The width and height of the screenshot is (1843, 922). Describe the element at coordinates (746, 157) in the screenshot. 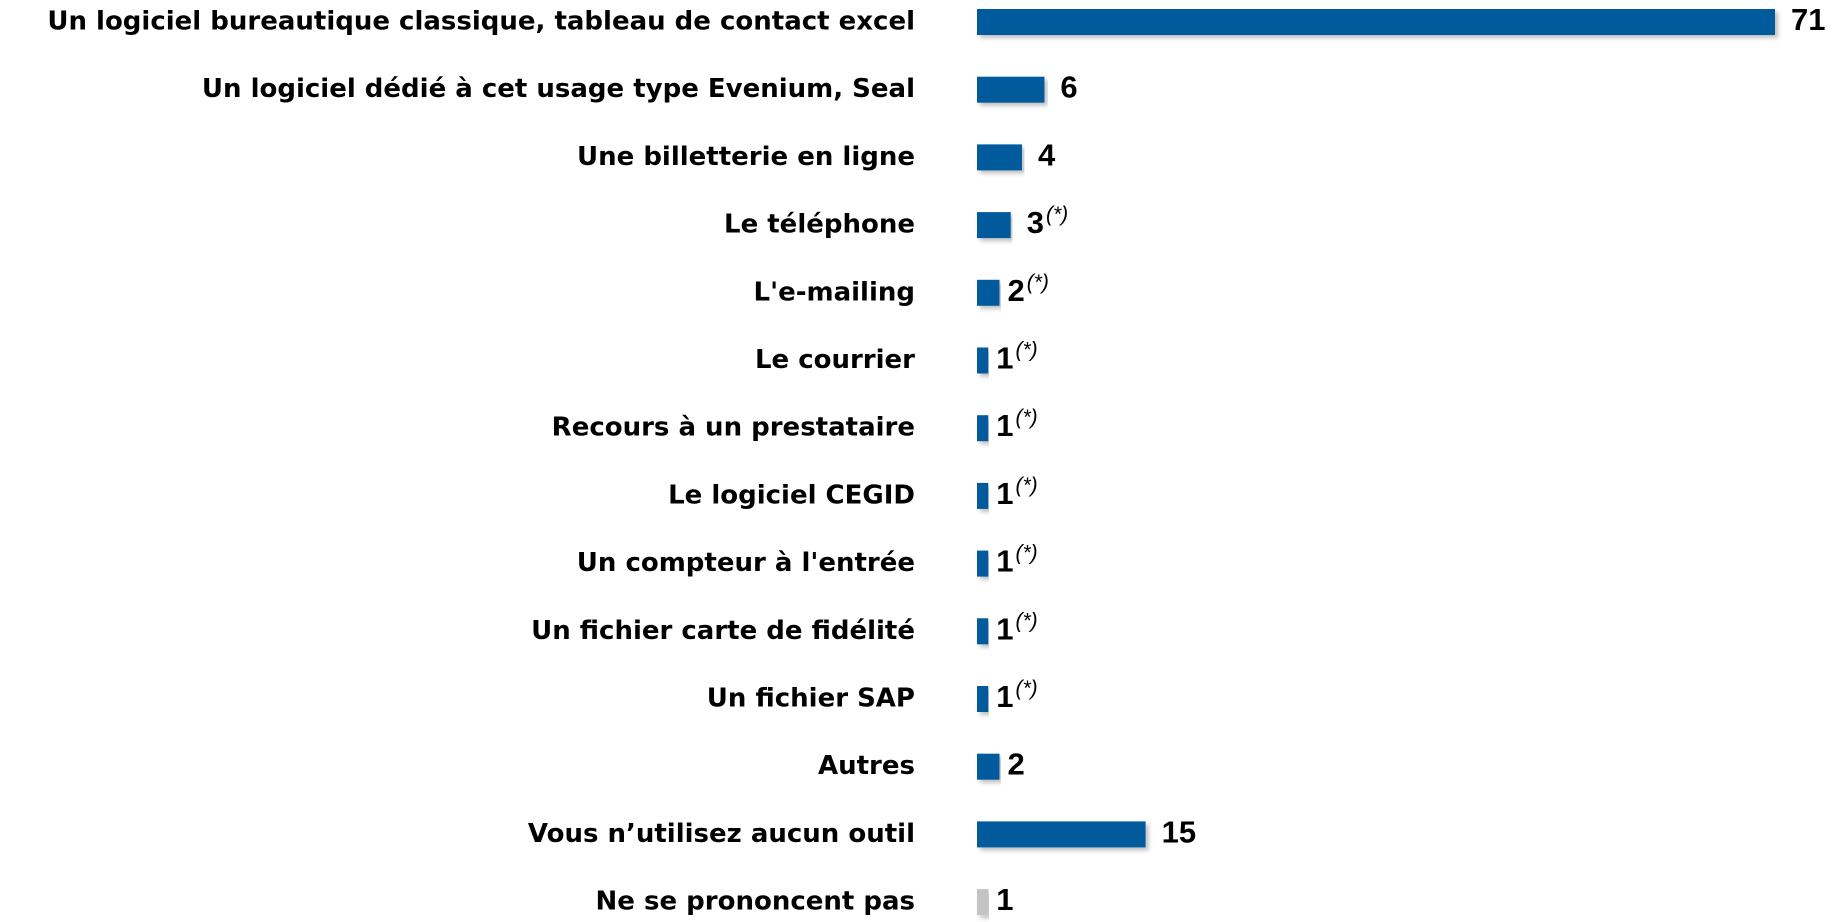

I see `category-label: Une billetterie en ligne` at that location.